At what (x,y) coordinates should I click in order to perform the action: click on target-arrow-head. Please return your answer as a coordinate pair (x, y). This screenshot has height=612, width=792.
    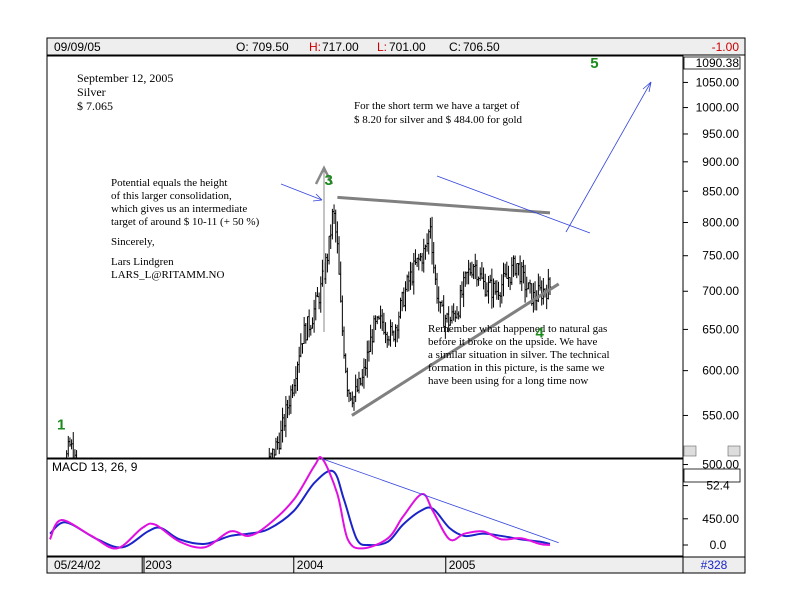
    Looking at the image, I should click on (647, 87).